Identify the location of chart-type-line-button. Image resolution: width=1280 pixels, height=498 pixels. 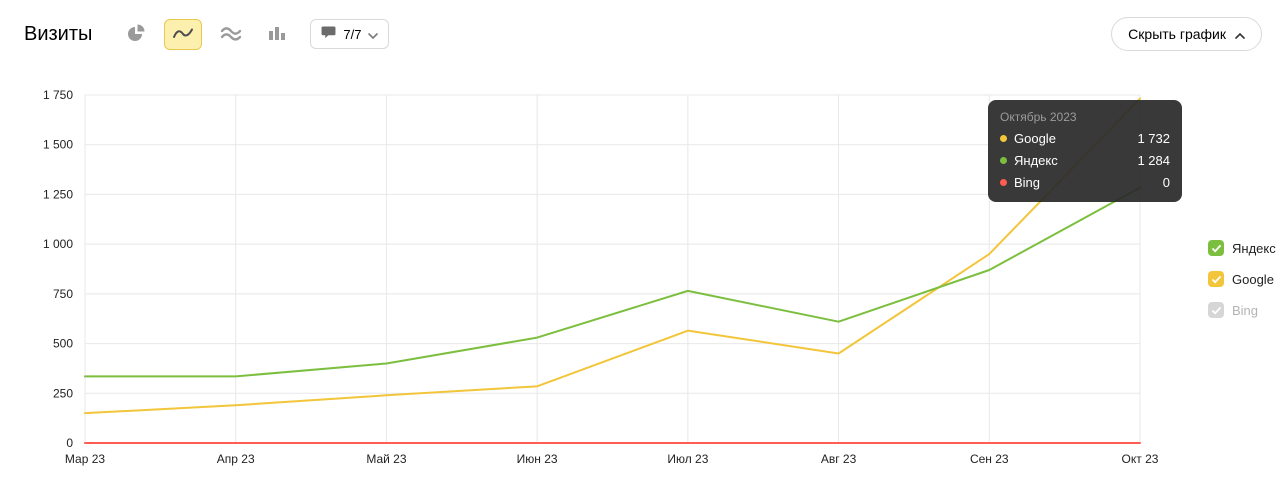
(183, 34).